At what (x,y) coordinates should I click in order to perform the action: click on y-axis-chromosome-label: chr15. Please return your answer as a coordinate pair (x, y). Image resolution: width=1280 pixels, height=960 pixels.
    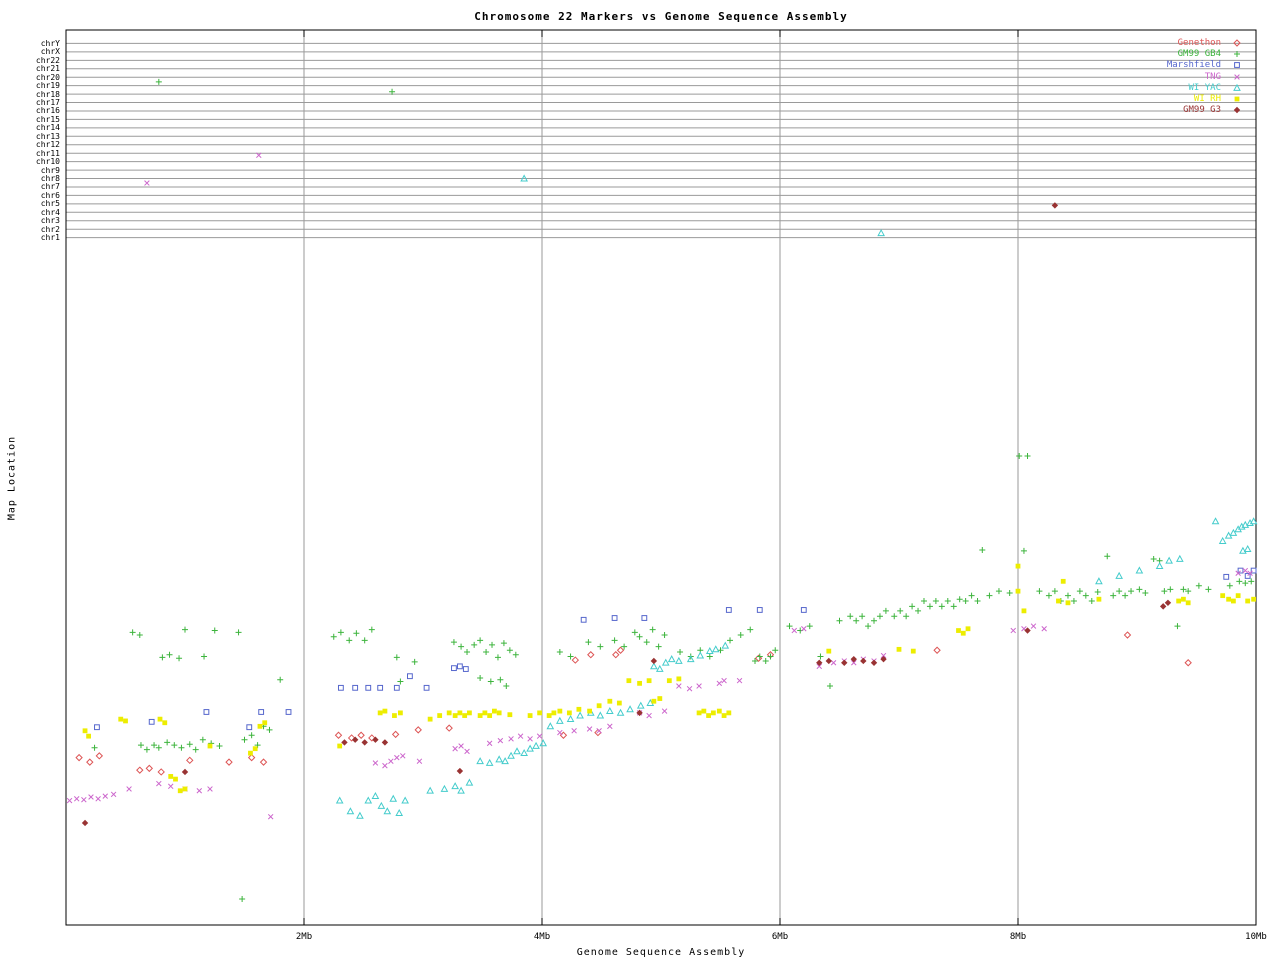
    Looking at the image, I should click on (47, 119).